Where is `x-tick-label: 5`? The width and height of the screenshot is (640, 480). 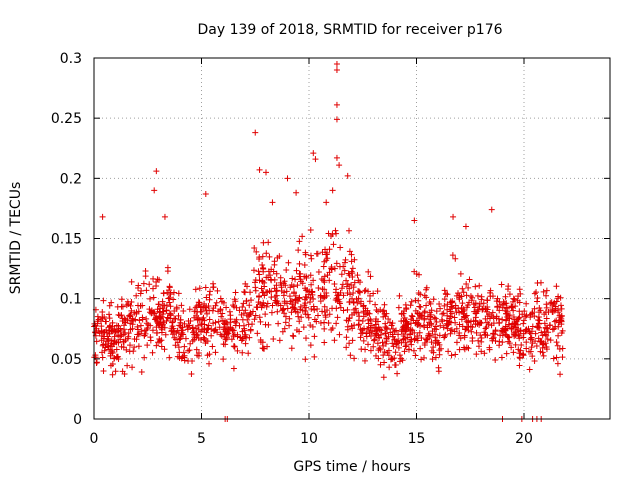 x-tick-label: 5 is located at coordinates (201, 439).